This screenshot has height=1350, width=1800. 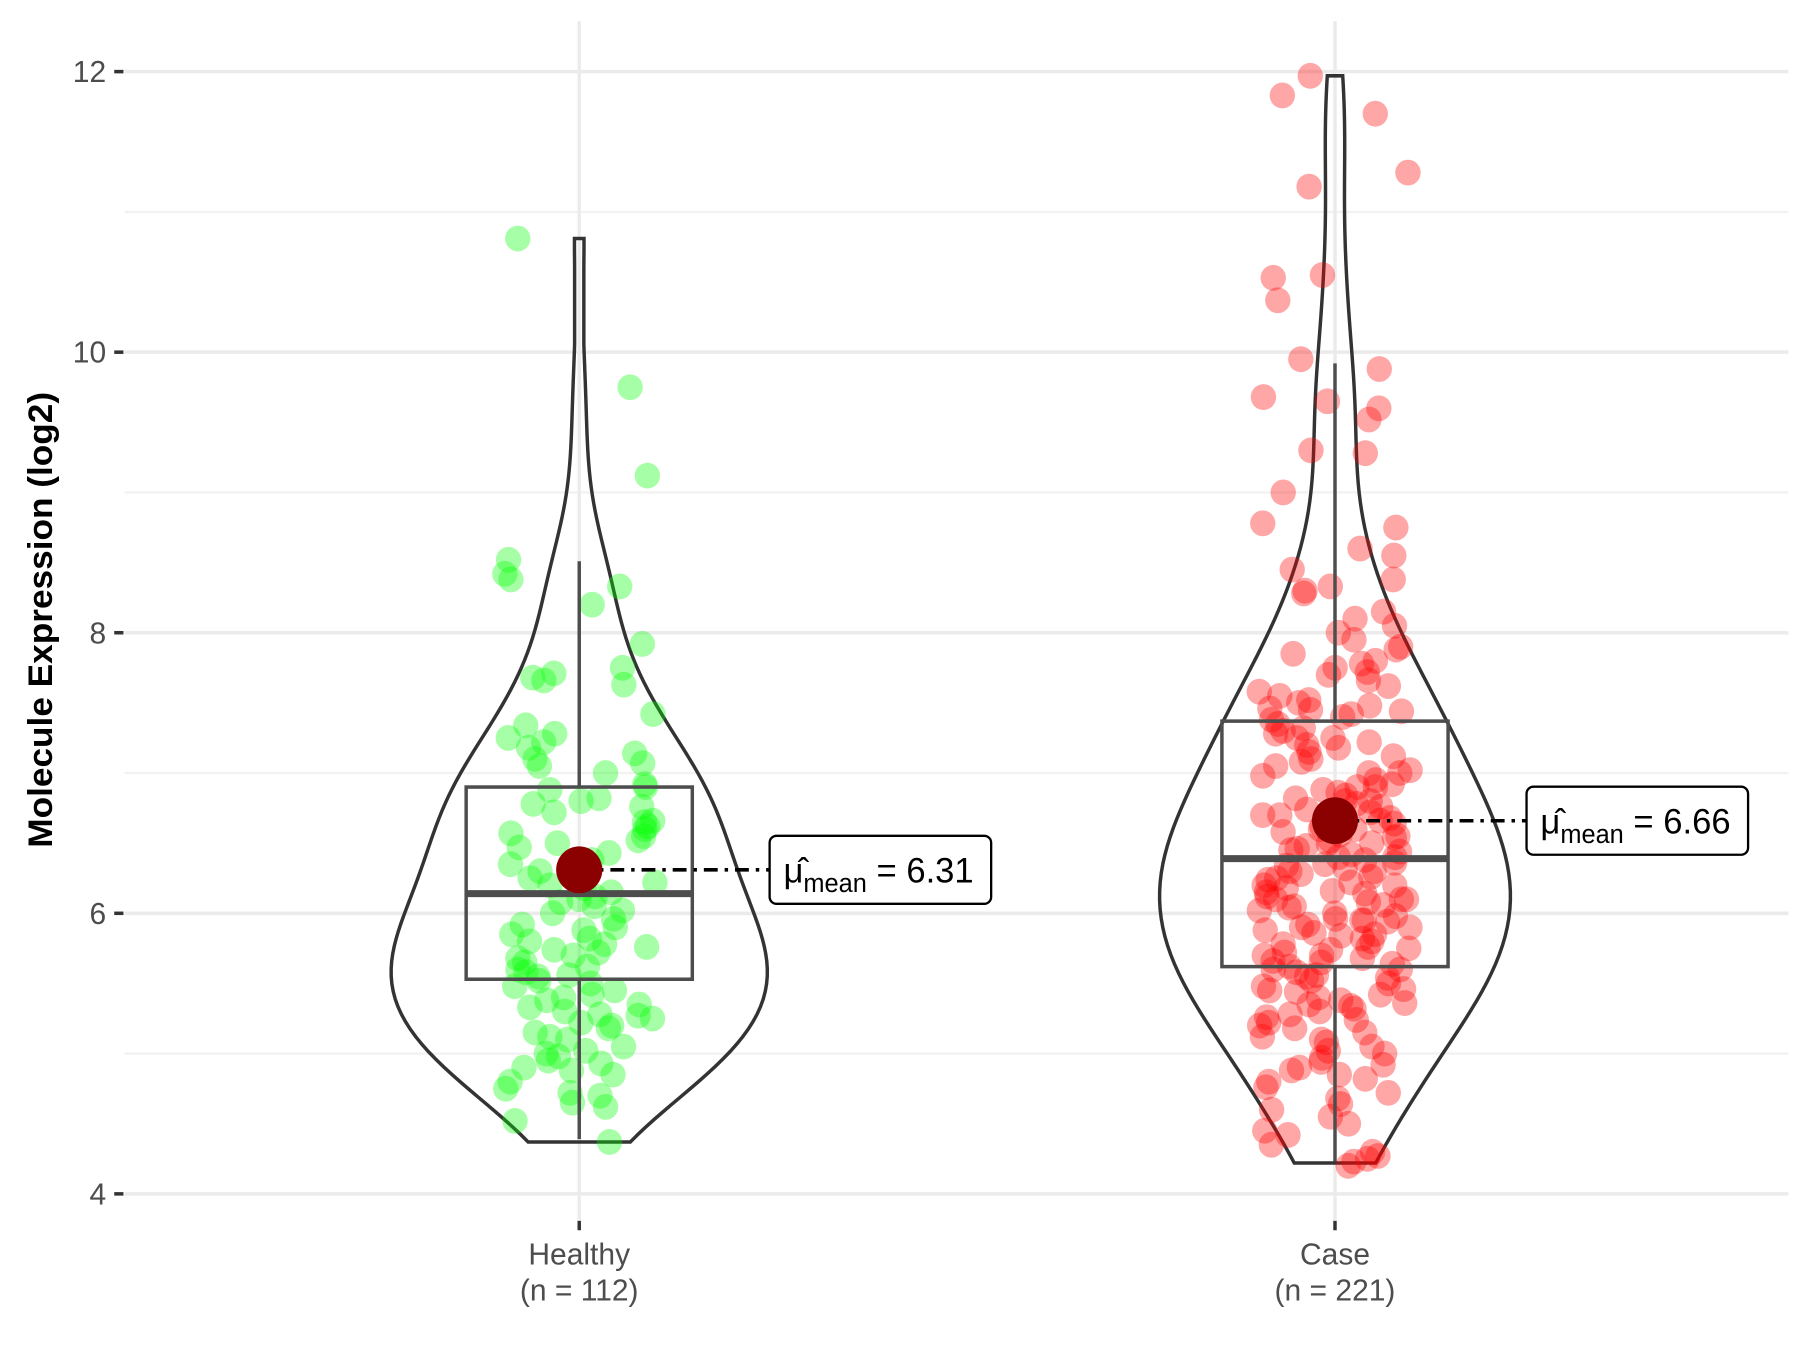 I want to click on mean-label: μ̂mean = 6.31, so click(x=878, y=874).